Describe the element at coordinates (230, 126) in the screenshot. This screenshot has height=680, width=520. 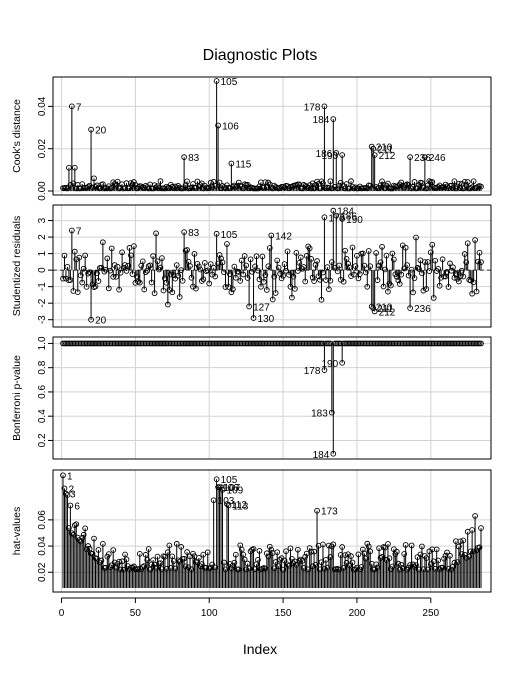
I see `point-label: 106` at that location.